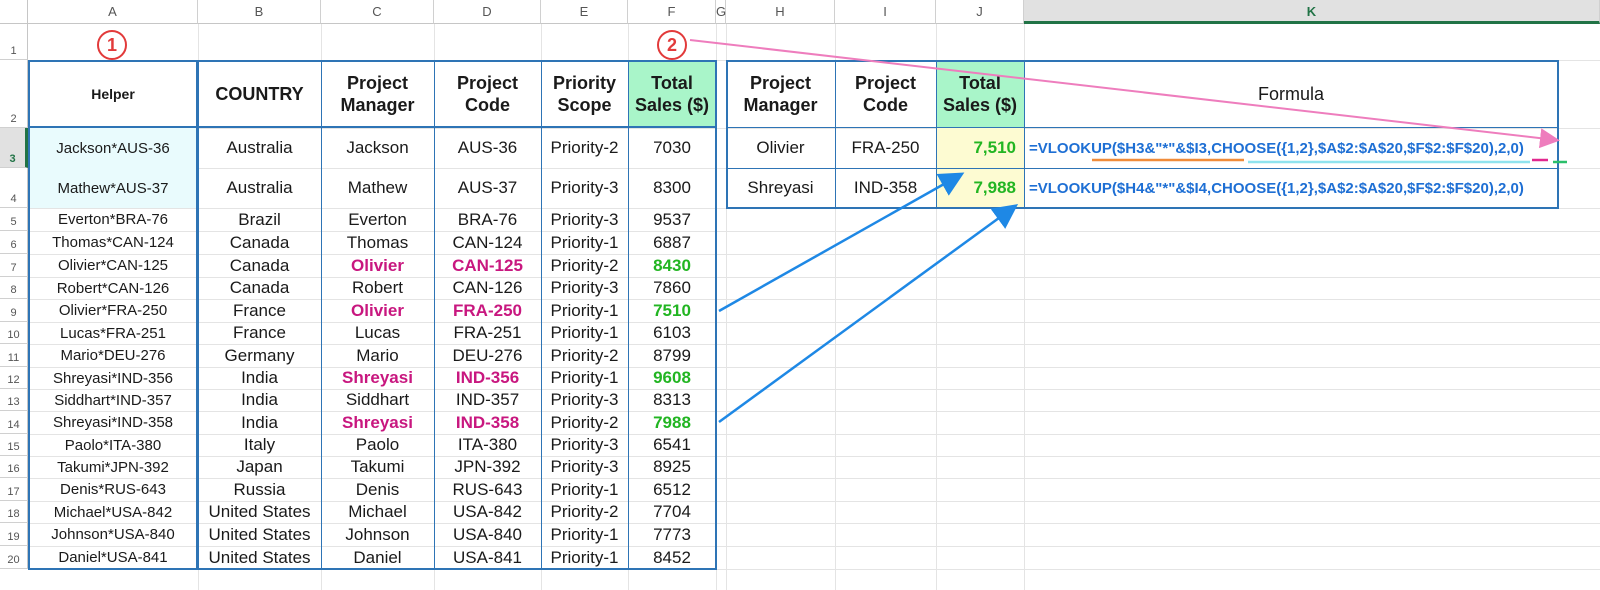 The width and height of the screenshot is (1600, 590). What do you see at coordinates (259, 489) in the screenshot?
I see `cell-country: Russia` at bounding box center [259, 489].